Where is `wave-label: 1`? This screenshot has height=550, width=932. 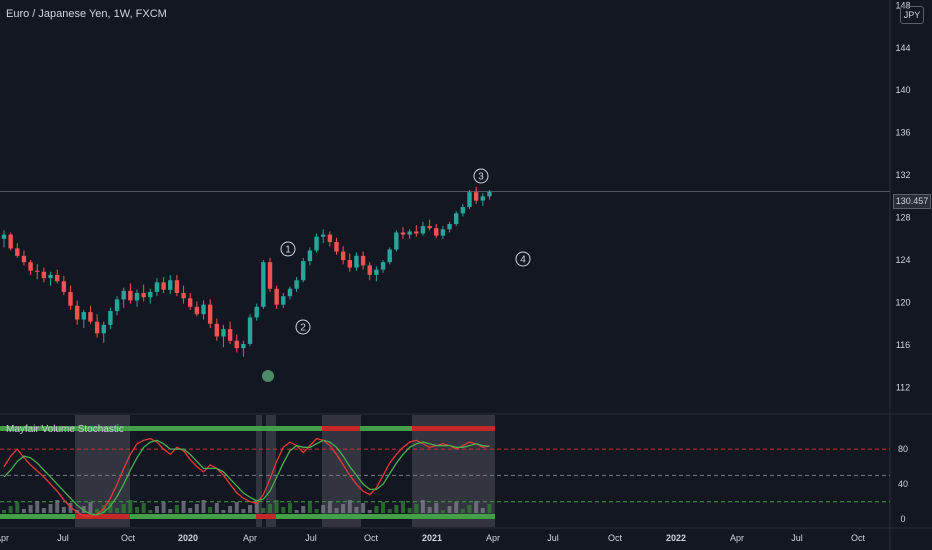
wave-label: 1 is located at coordinates (288, 250).